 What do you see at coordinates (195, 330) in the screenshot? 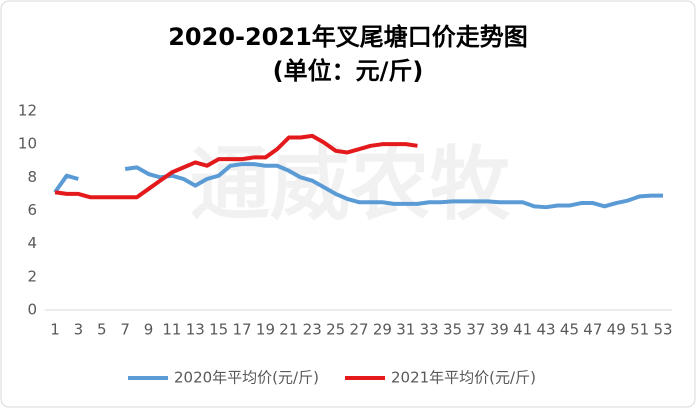
I see `x-tick-label: 13` at bounding box center [195, 330].